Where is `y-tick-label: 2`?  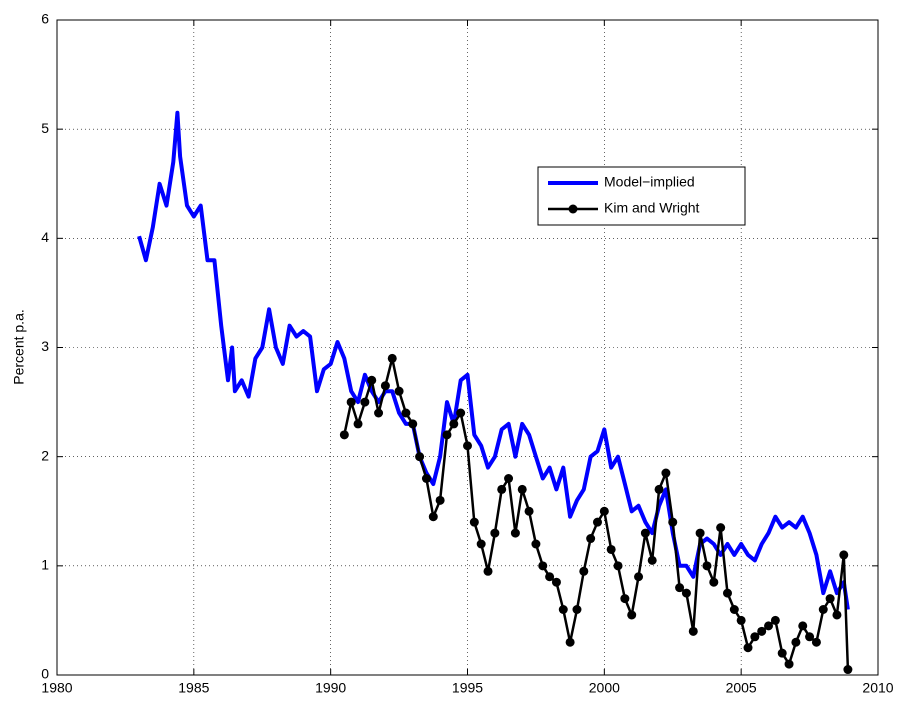 y-tick-label: 2 is located at coordinates (45, 455).